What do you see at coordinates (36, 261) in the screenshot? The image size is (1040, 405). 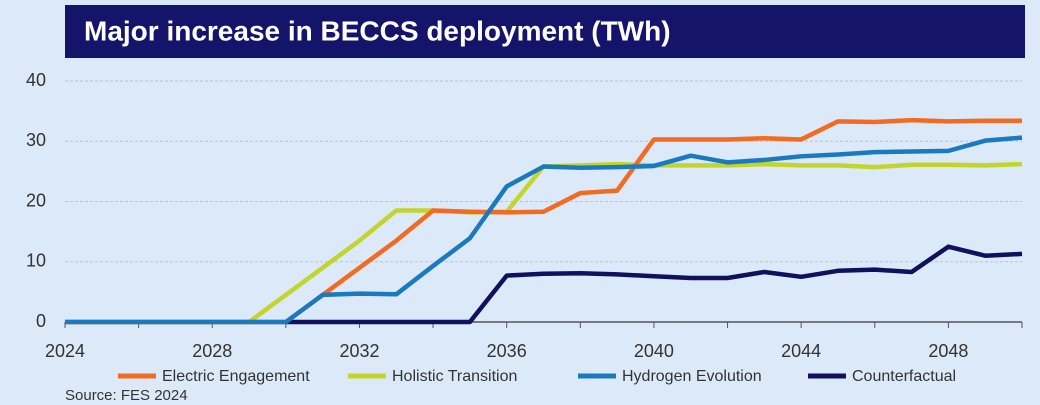 I see `y-tick-label: 10` at bounding box center [36, 261].